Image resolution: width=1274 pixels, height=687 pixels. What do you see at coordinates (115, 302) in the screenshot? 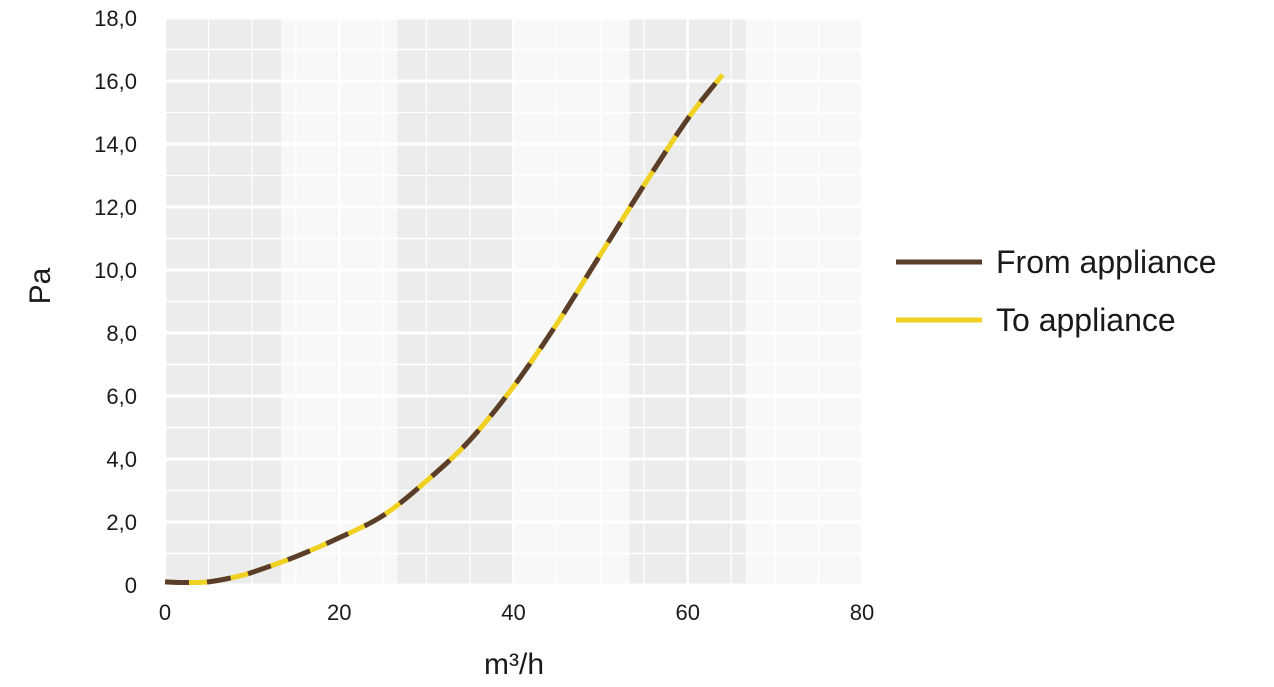
I see `y-tick-labels: 0 2,0 4,0 6,0 8,0 10,0 12,0 14,0 16,0 18,0` at bounding box center [115, 302].